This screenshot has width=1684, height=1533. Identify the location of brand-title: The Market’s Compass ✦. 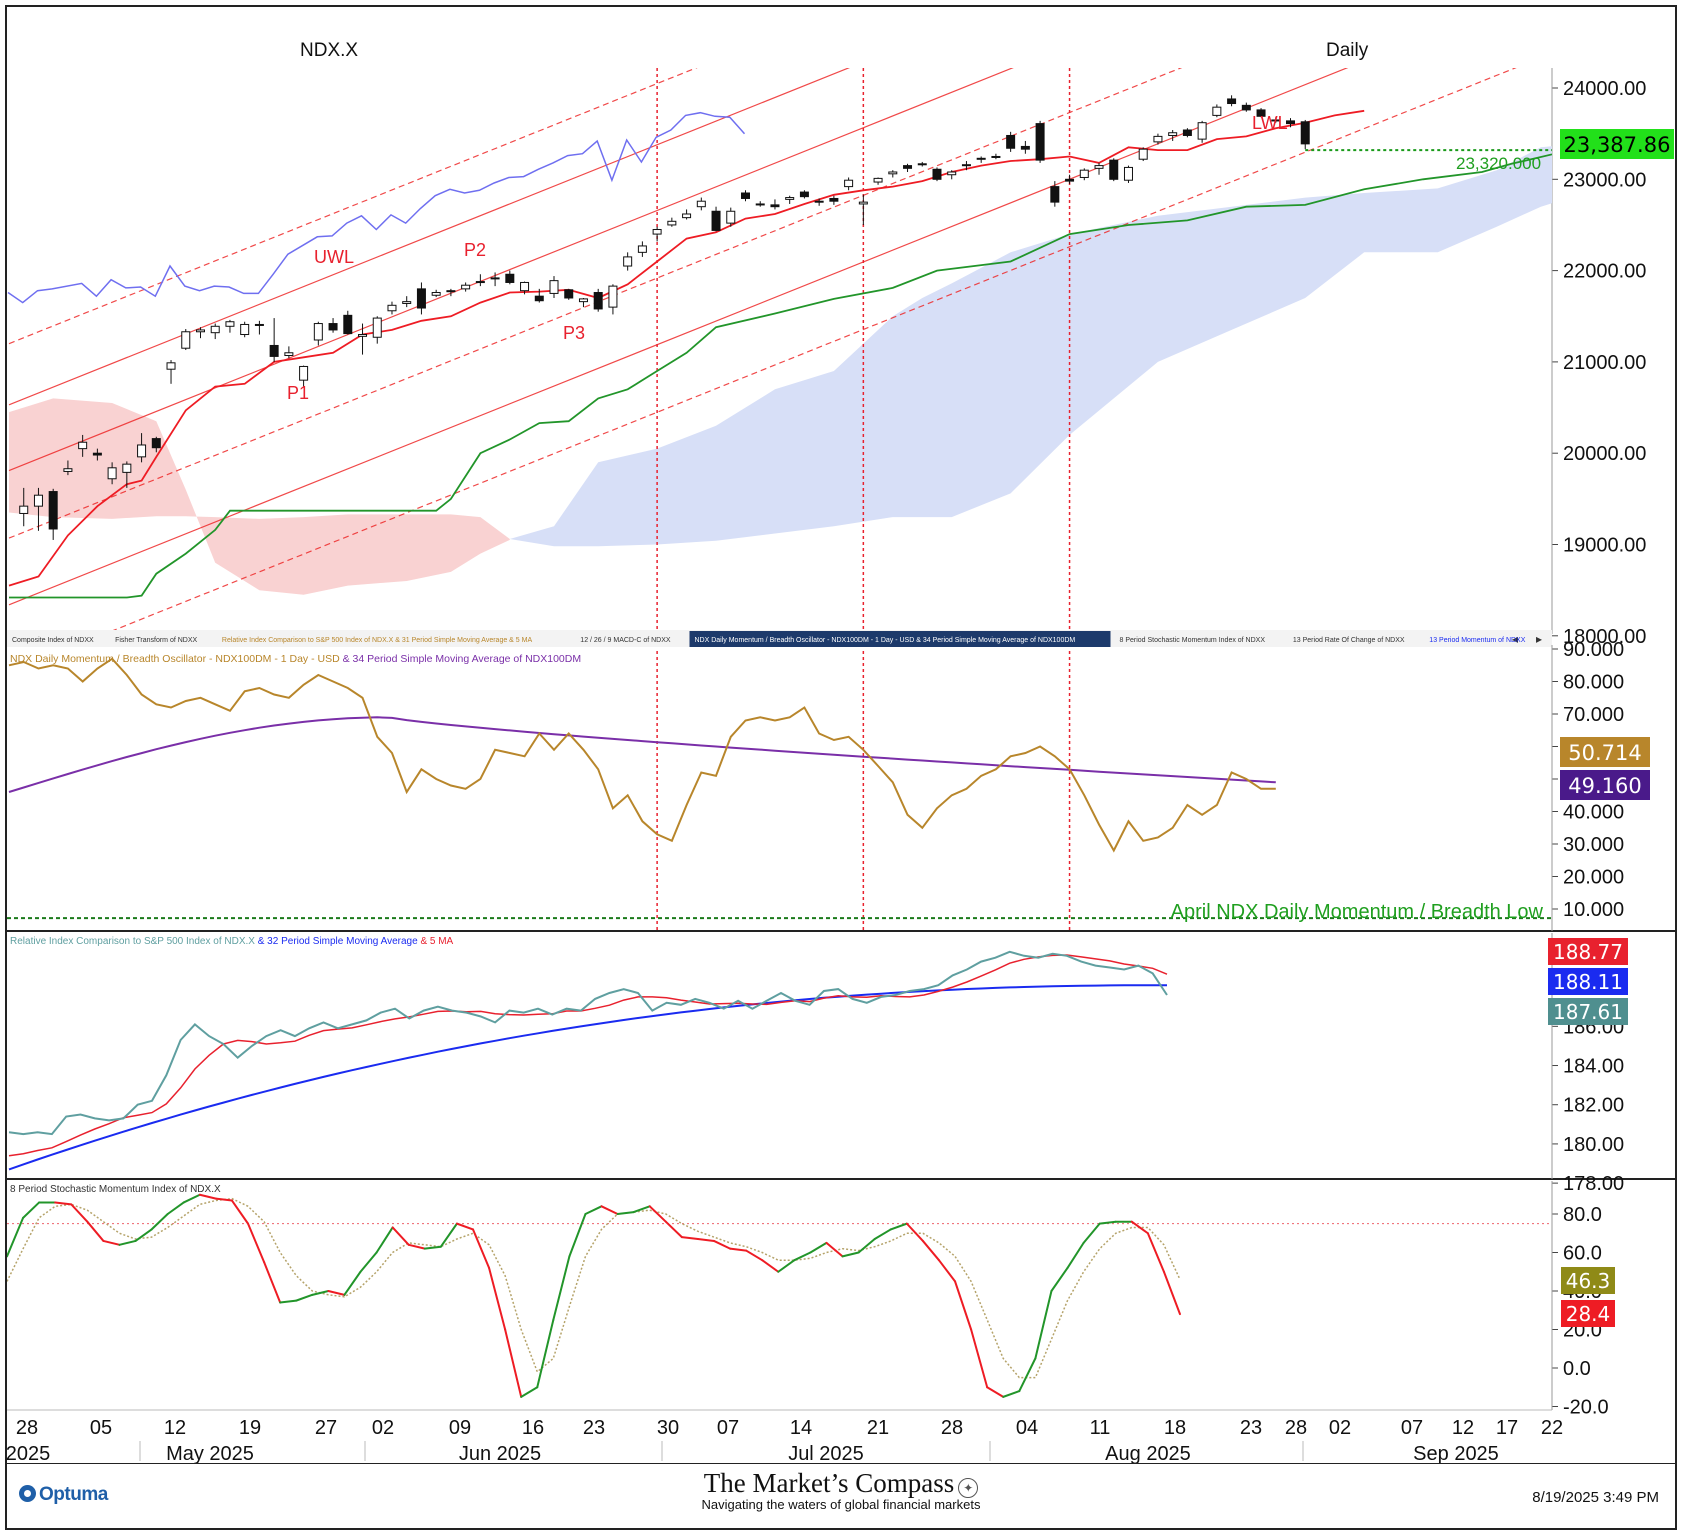
(841, 1483).